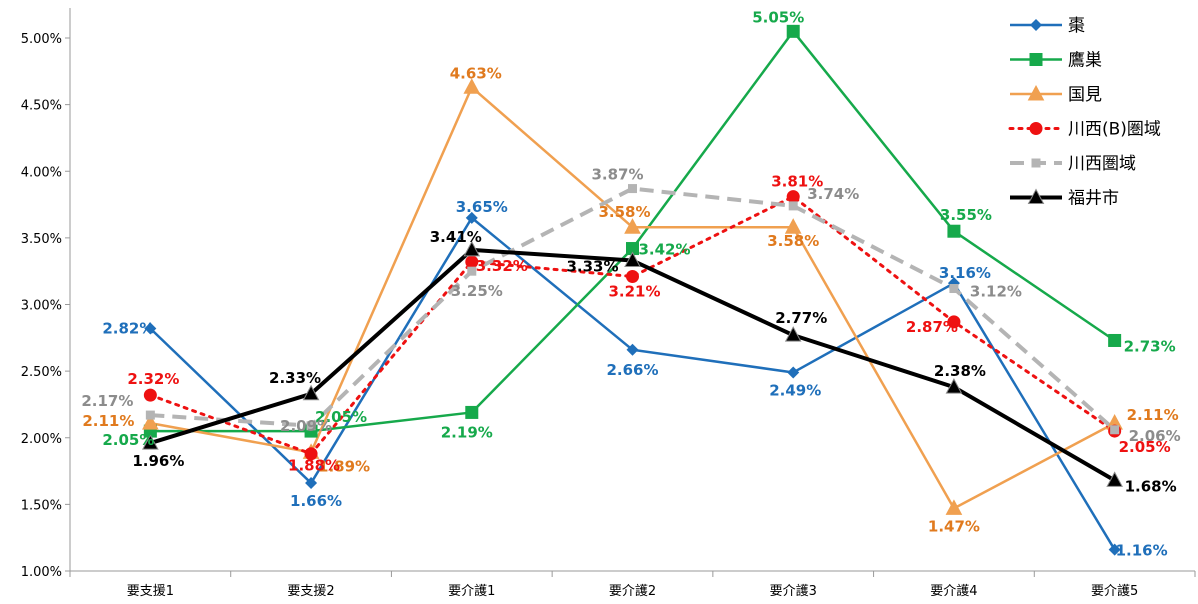 The width and height of the screenshot is (1198, 604). I want to click on data-label: 2.82%, so click(128, 328).